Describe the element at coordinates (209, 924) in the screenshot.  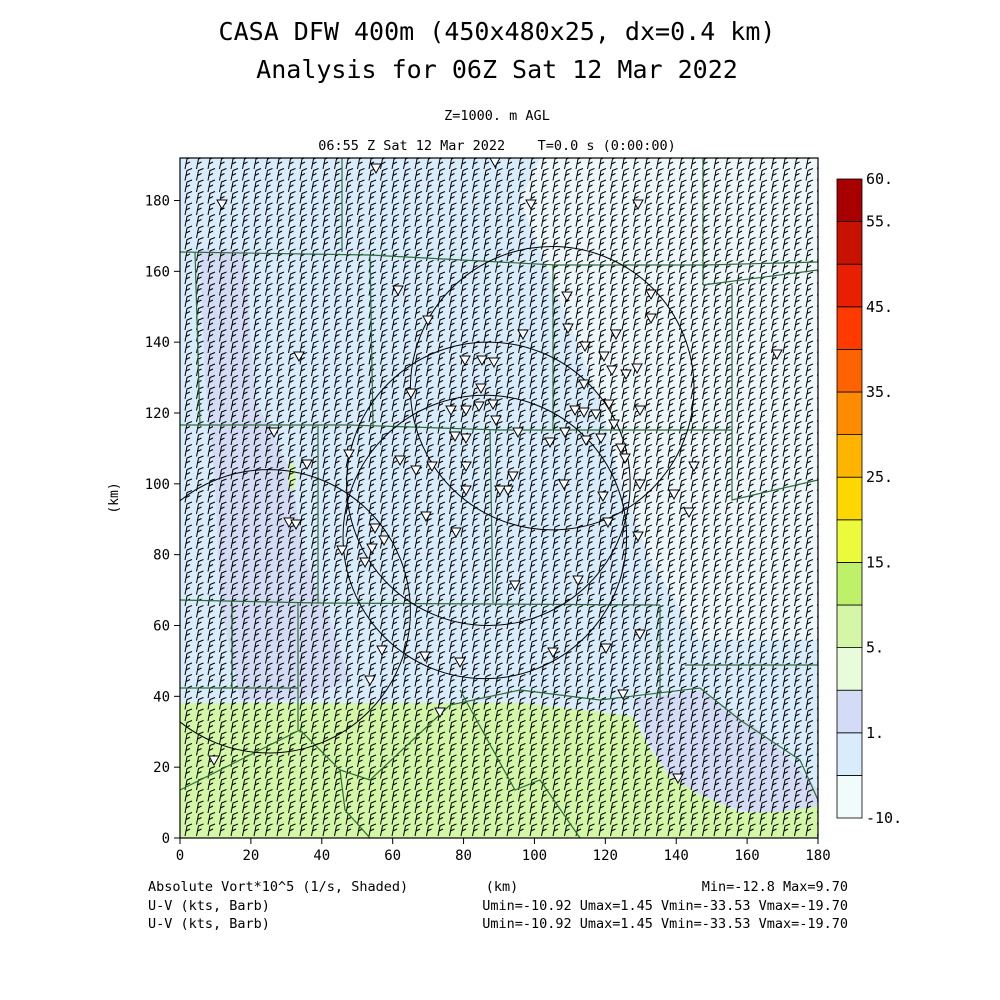
I see `barb-label-2: U-V (kts, Barb)` at that location.